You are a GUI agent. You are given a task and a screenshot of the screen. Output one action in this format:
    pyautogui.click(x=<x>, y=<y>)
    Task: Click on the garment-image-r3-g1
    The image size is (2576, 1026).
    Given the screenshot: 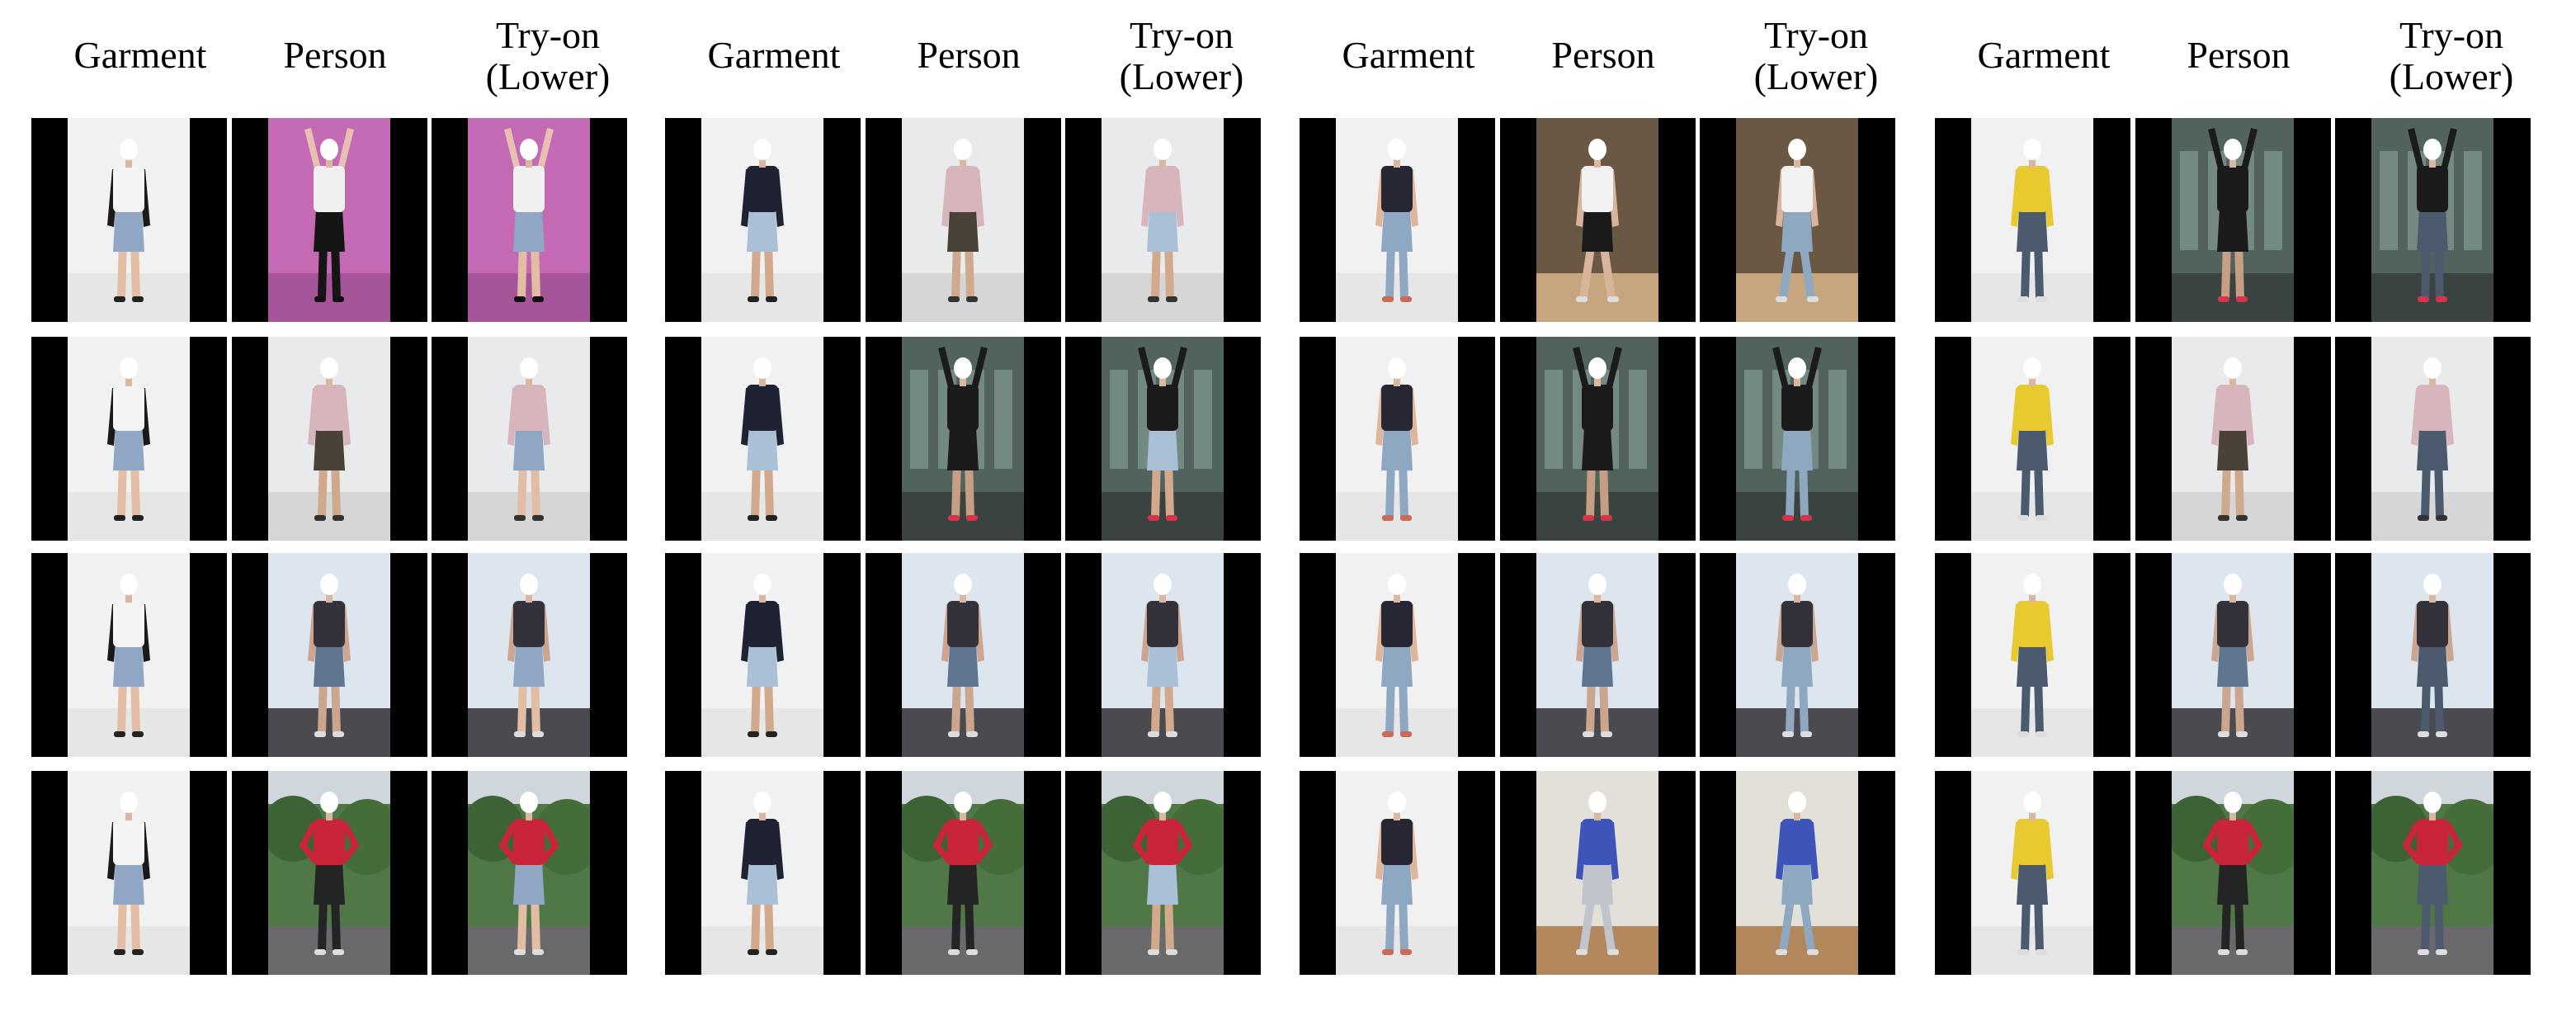 What is the action you would take?
    pyautogui.click(x=129, y=655)
    